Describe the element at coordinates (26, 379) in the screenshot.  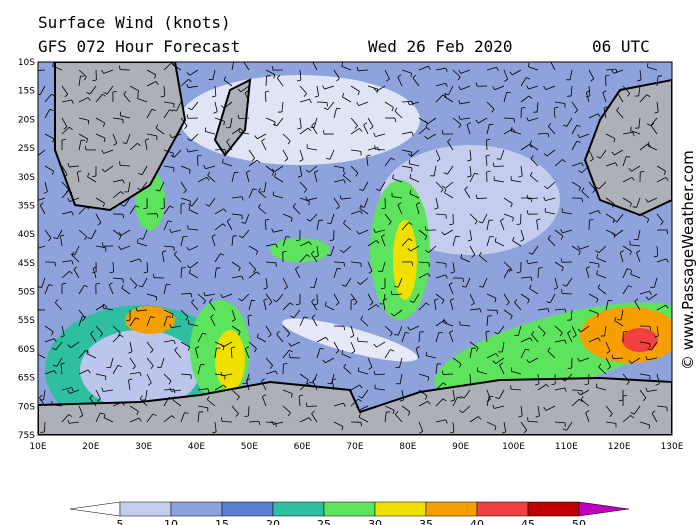
I see `latitude-label: 65S` at that location.